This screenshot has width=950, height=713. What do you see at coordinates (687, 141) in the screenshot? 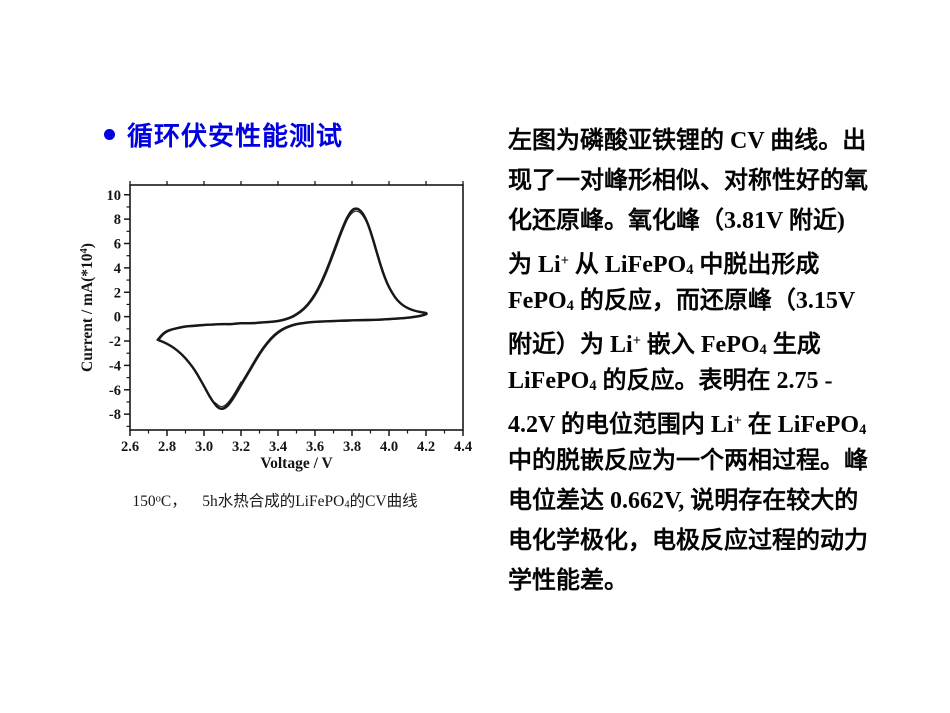
I see `text-run: 左图为磷酸亚铁锂的 CV 曲线。出` at bounding box center [687, 141].